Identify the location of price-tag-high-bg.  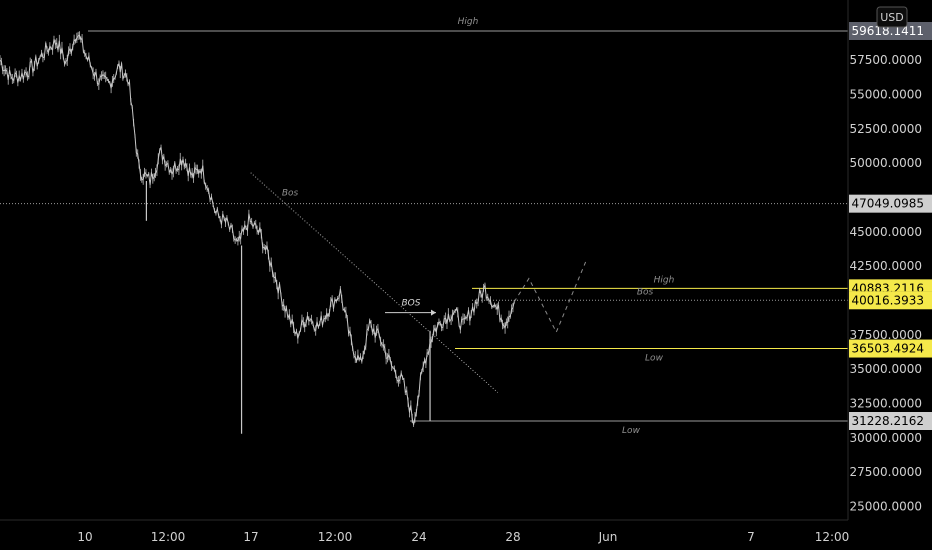
(890, 31).